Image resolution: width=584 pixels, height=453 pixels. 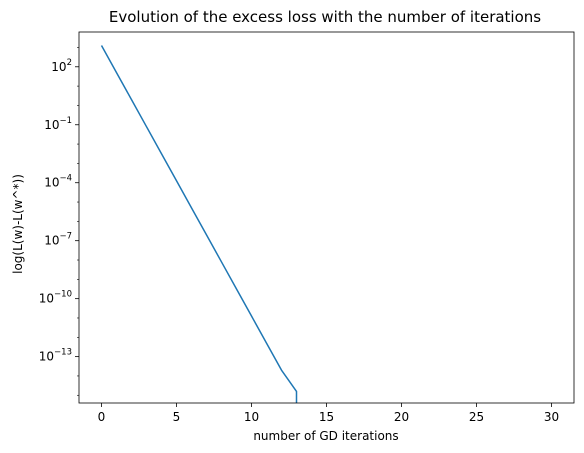 I want to click on x-tick-label: 20, so click(x=401, y=417).